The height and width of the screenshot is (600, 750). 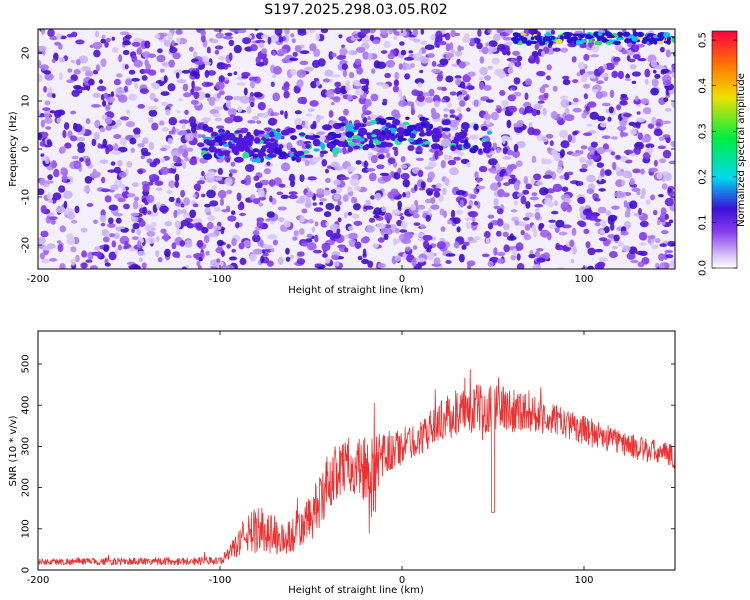 I want to click on colorbar-tick-label: 0.1, so click(x=703, y=222).